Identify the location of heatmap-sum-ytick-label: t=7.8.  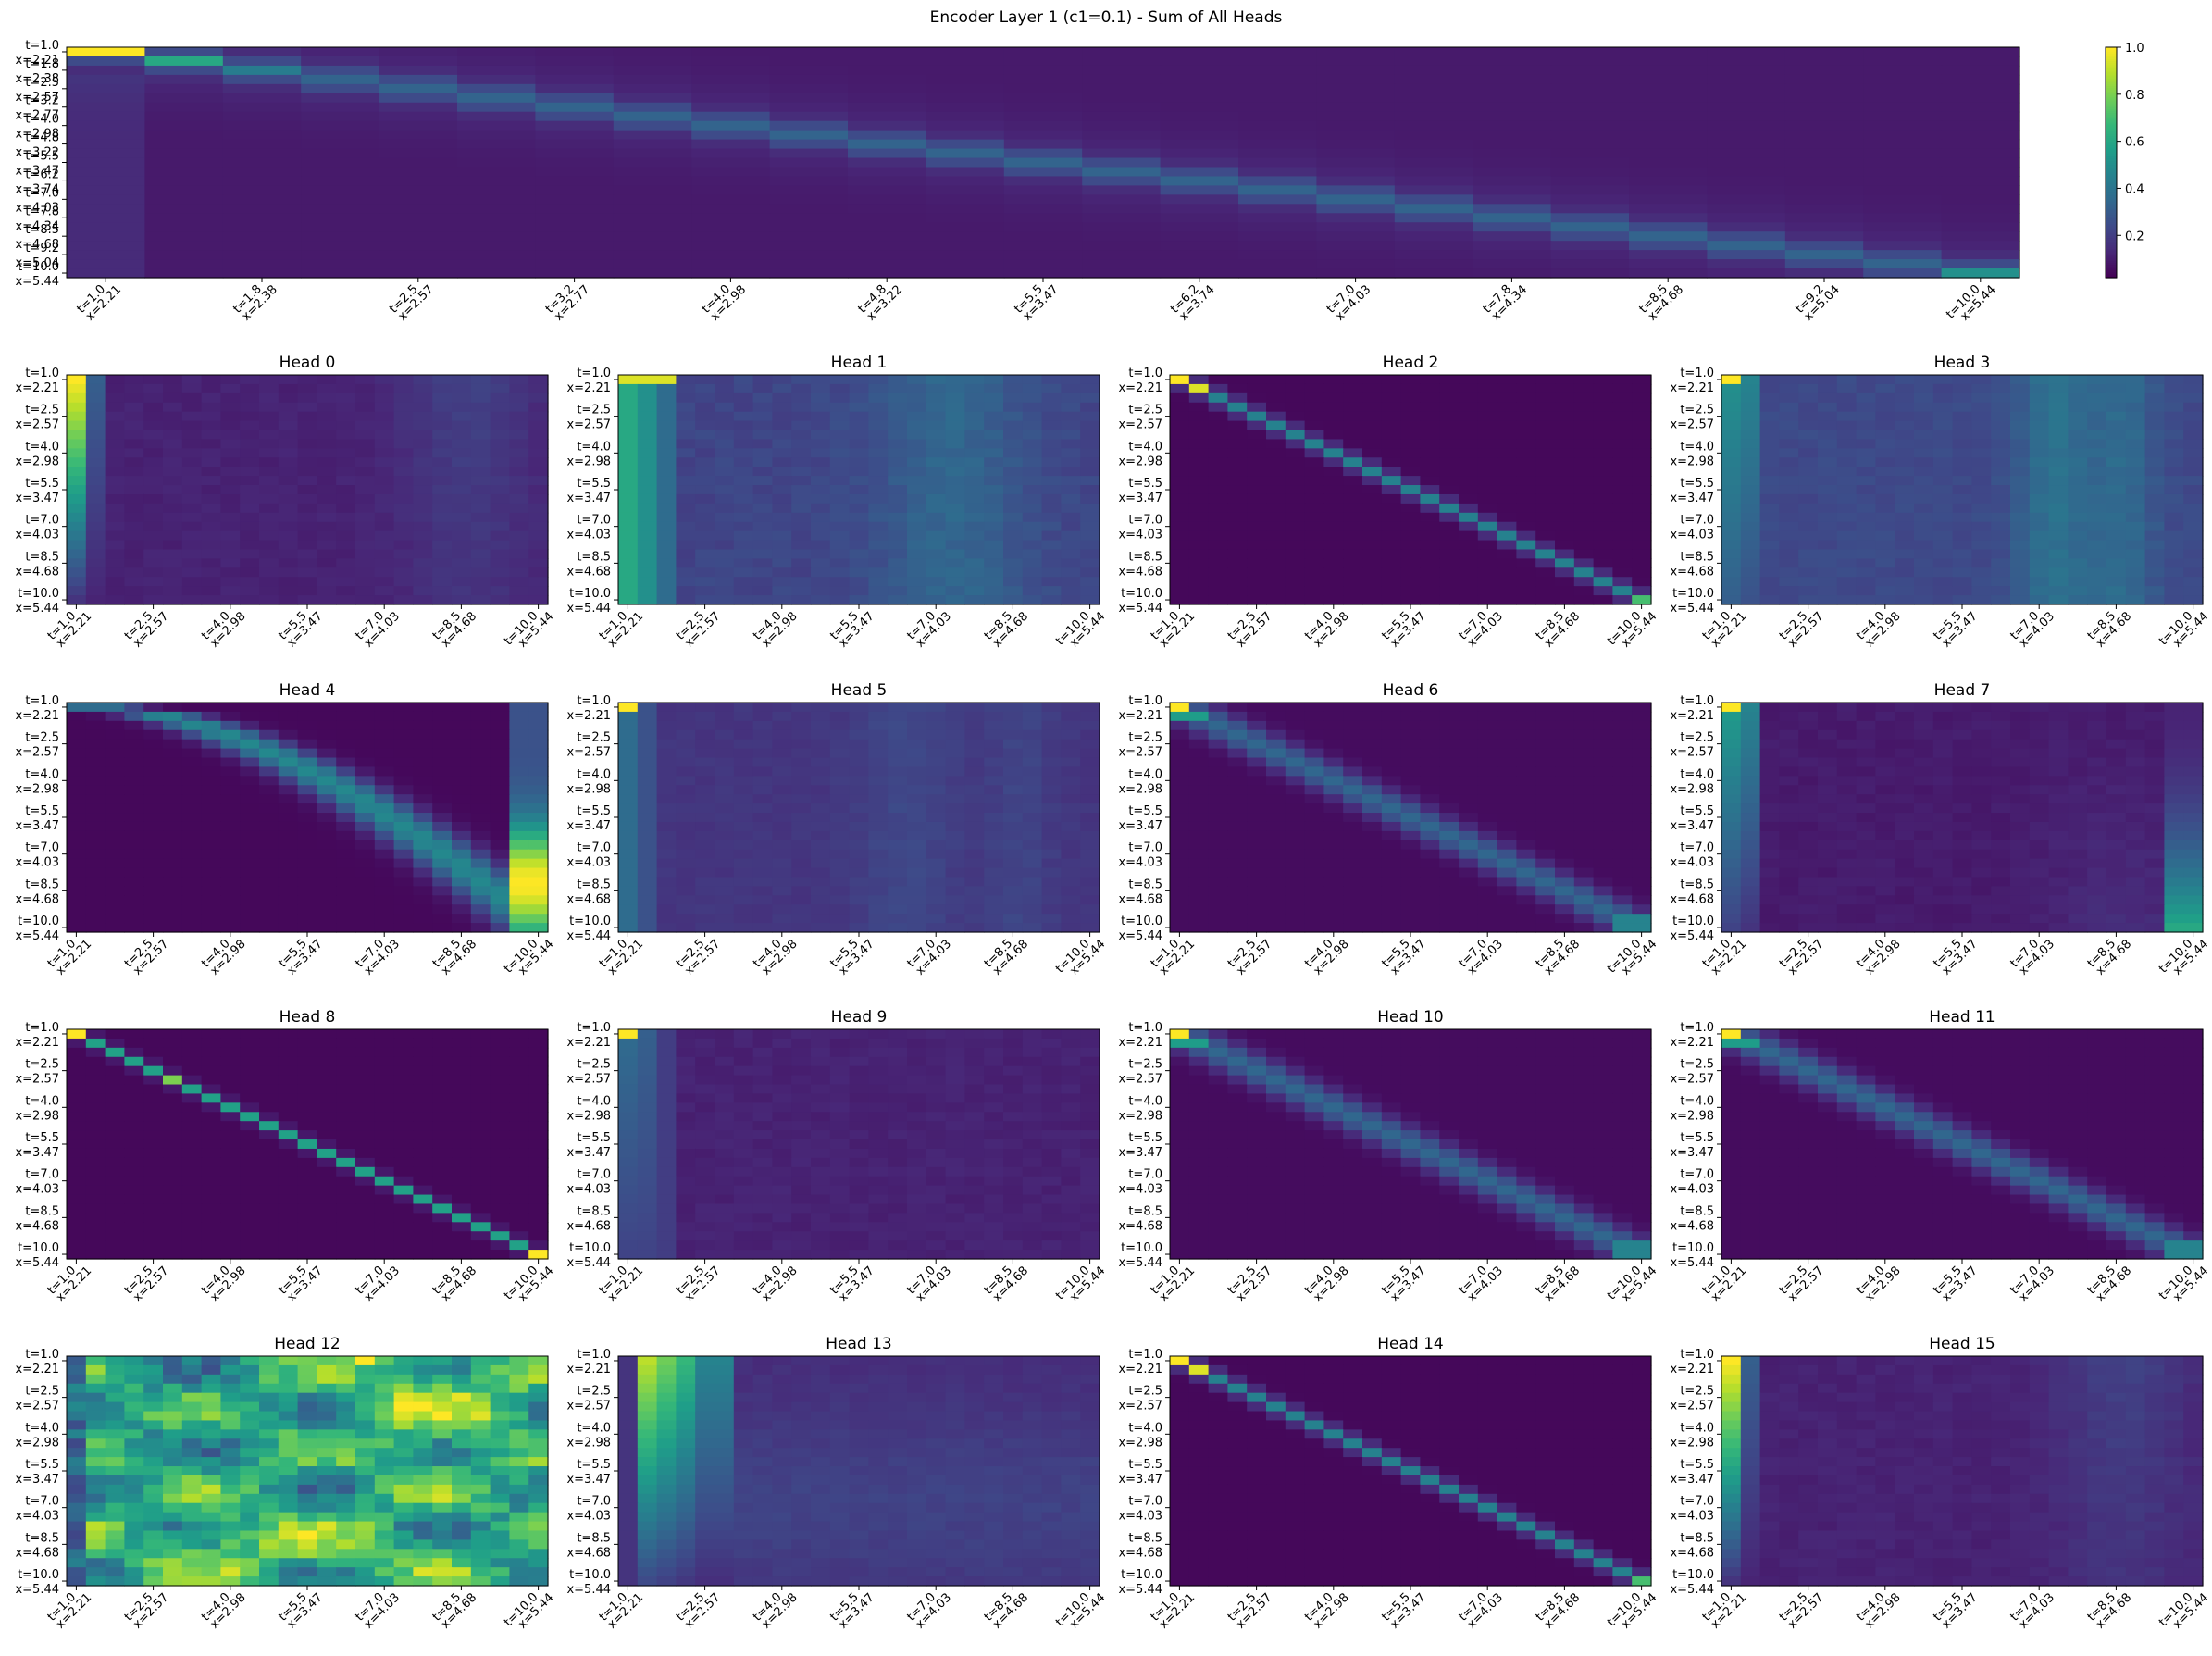
(42, 212).